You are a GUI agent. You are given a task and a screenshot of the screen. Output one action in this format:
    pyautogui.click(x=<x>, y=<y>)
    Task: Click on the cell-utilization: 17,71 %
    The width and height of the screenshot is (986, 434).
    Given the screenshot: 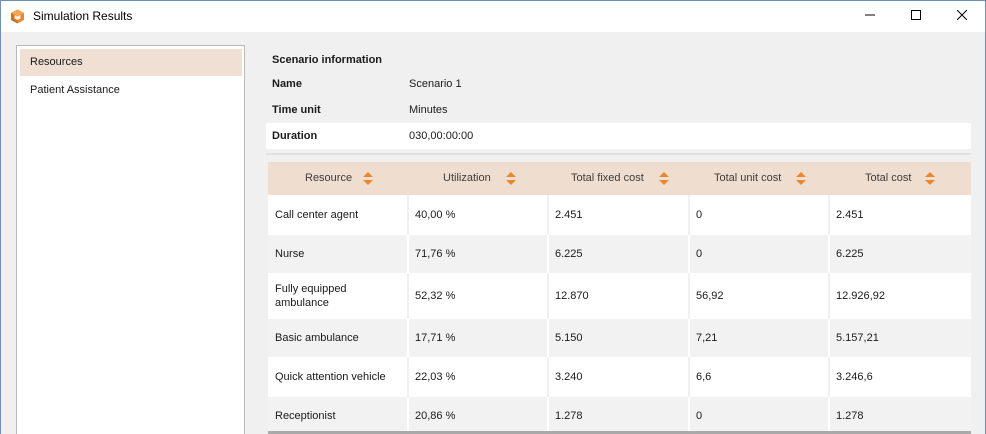 What is the action you would take?
    pyautogui.click(x=435, y=338)
    